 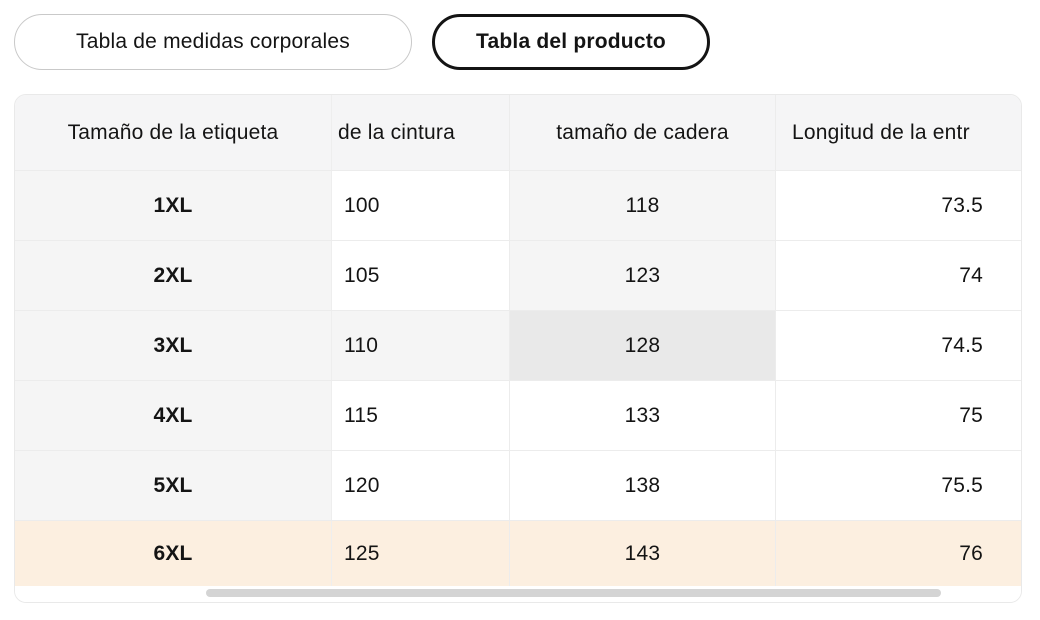 I want to click on column-header-waist: de la cintura, so click(x=420, y=132).